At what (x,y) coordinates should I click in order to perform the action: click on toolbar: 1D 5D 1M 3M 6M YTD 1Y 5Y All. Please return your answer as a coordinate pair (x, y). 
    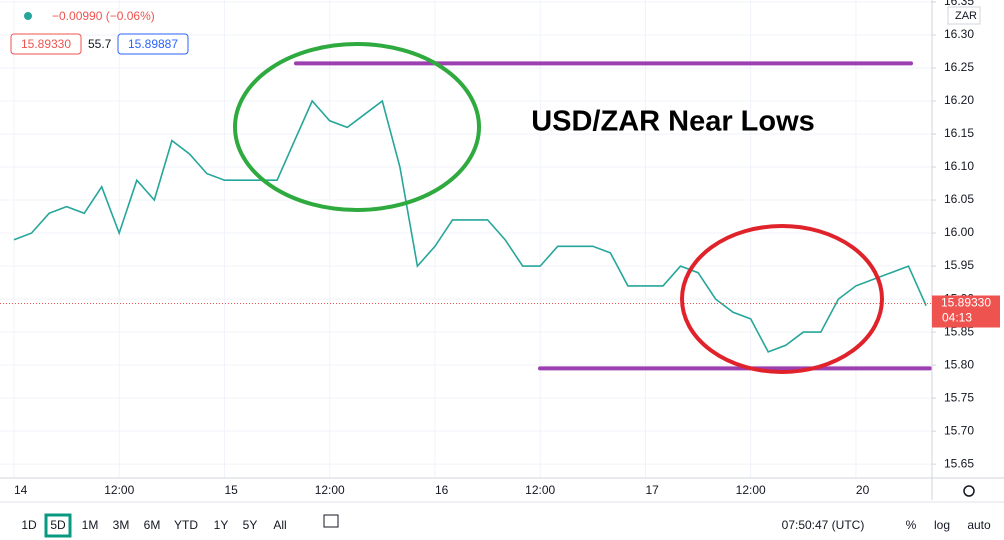
    Looking at the image, I should click on (154, 525).